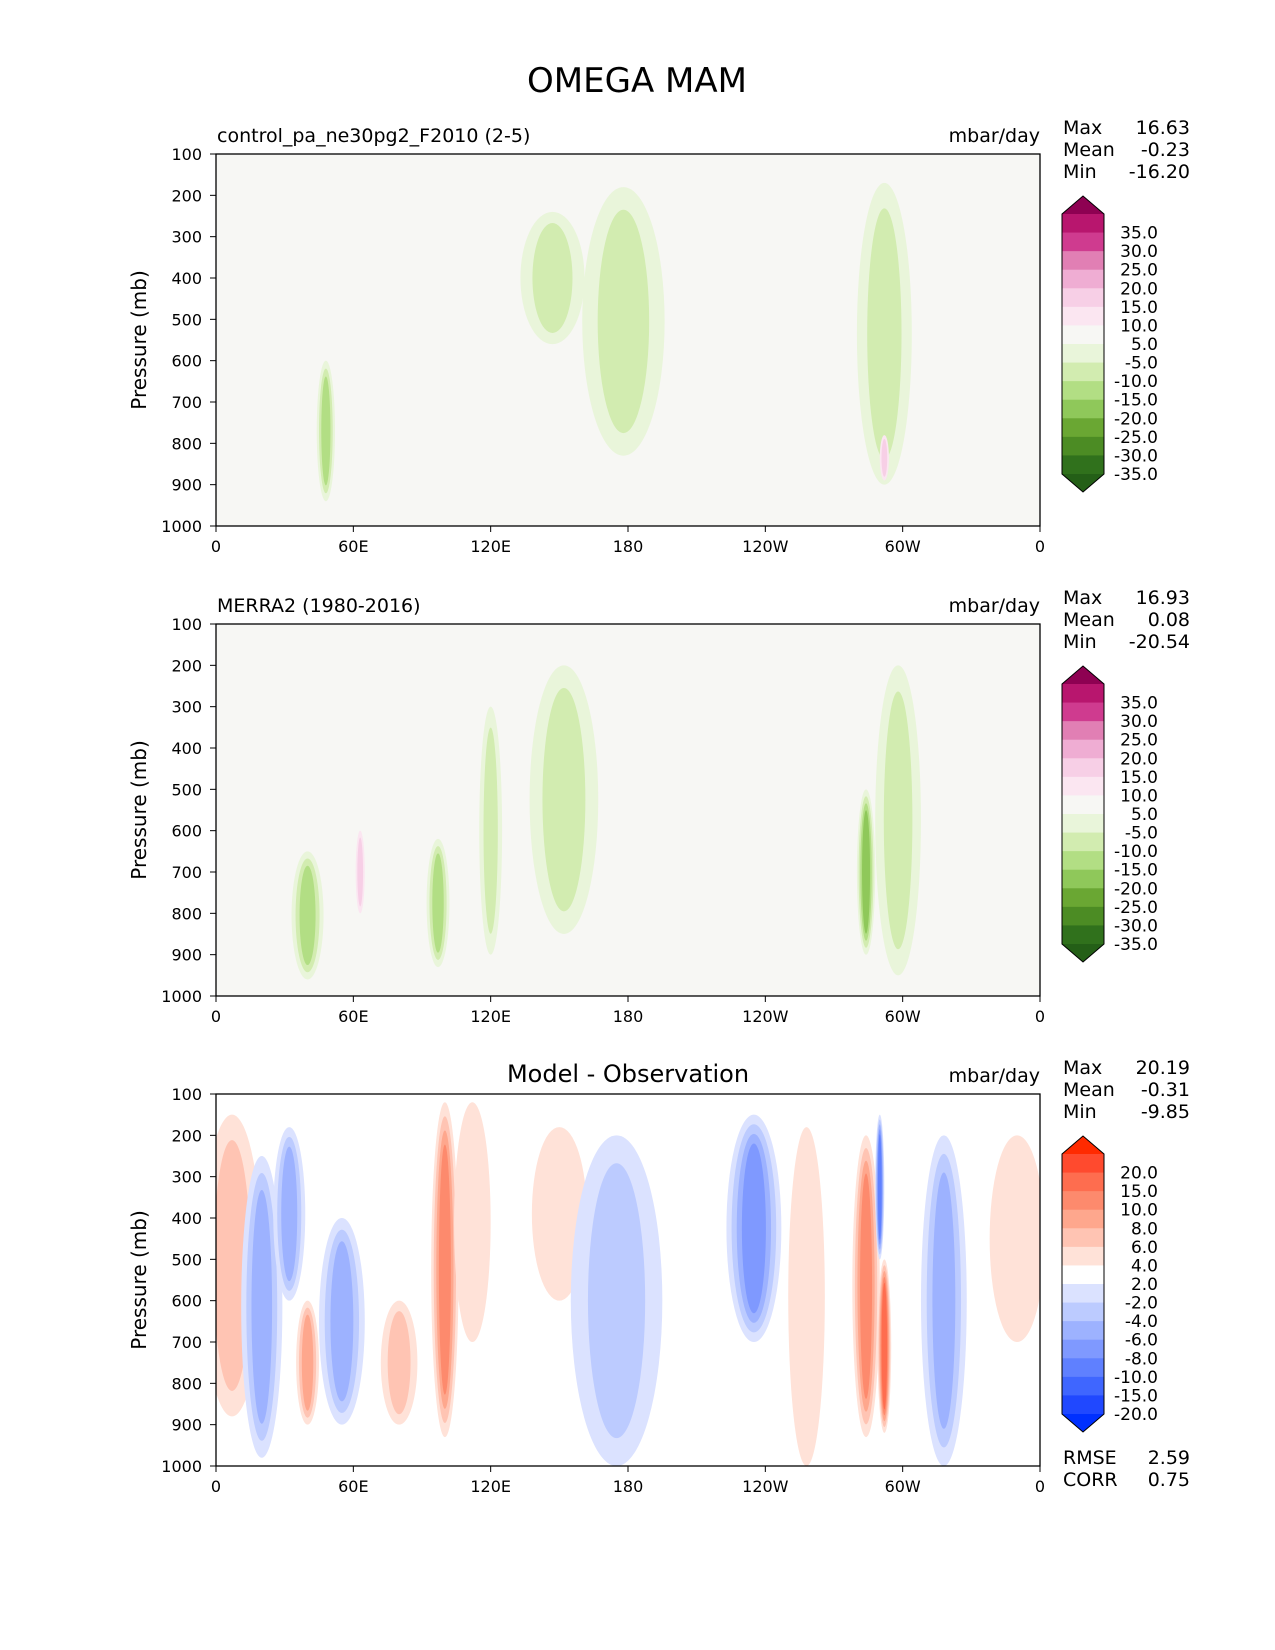 The image size is (1275, 1650). I want to click on x-tick-label: 60W, so click(903, 1016).